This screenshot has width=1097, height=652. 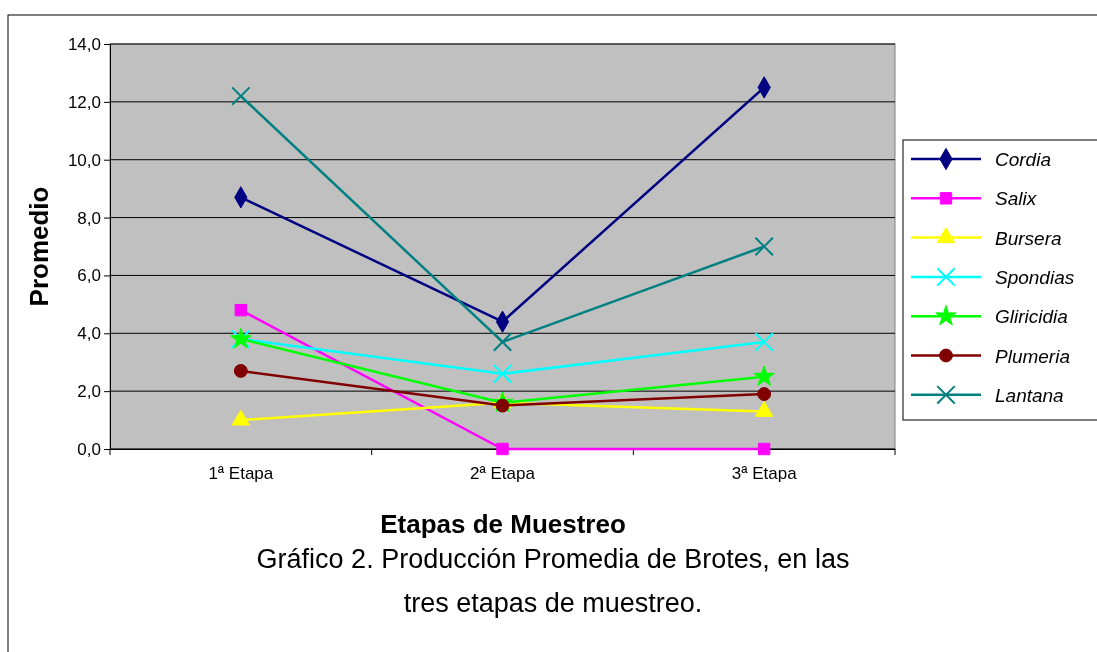 What do you see at coordinates (1023, 159) in the screenshot?
I see `legend-label: Cordia` at bounding box center [1023, 159].